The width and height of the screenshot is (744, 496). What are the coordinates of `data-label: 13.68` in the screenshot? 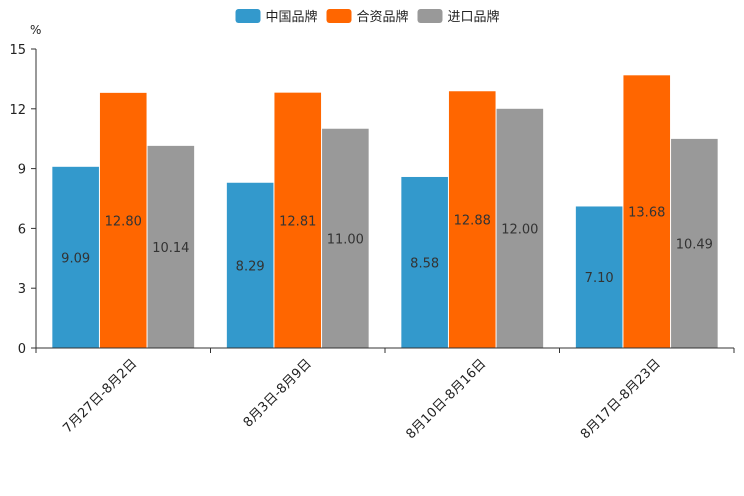 It's located at (646, 213).